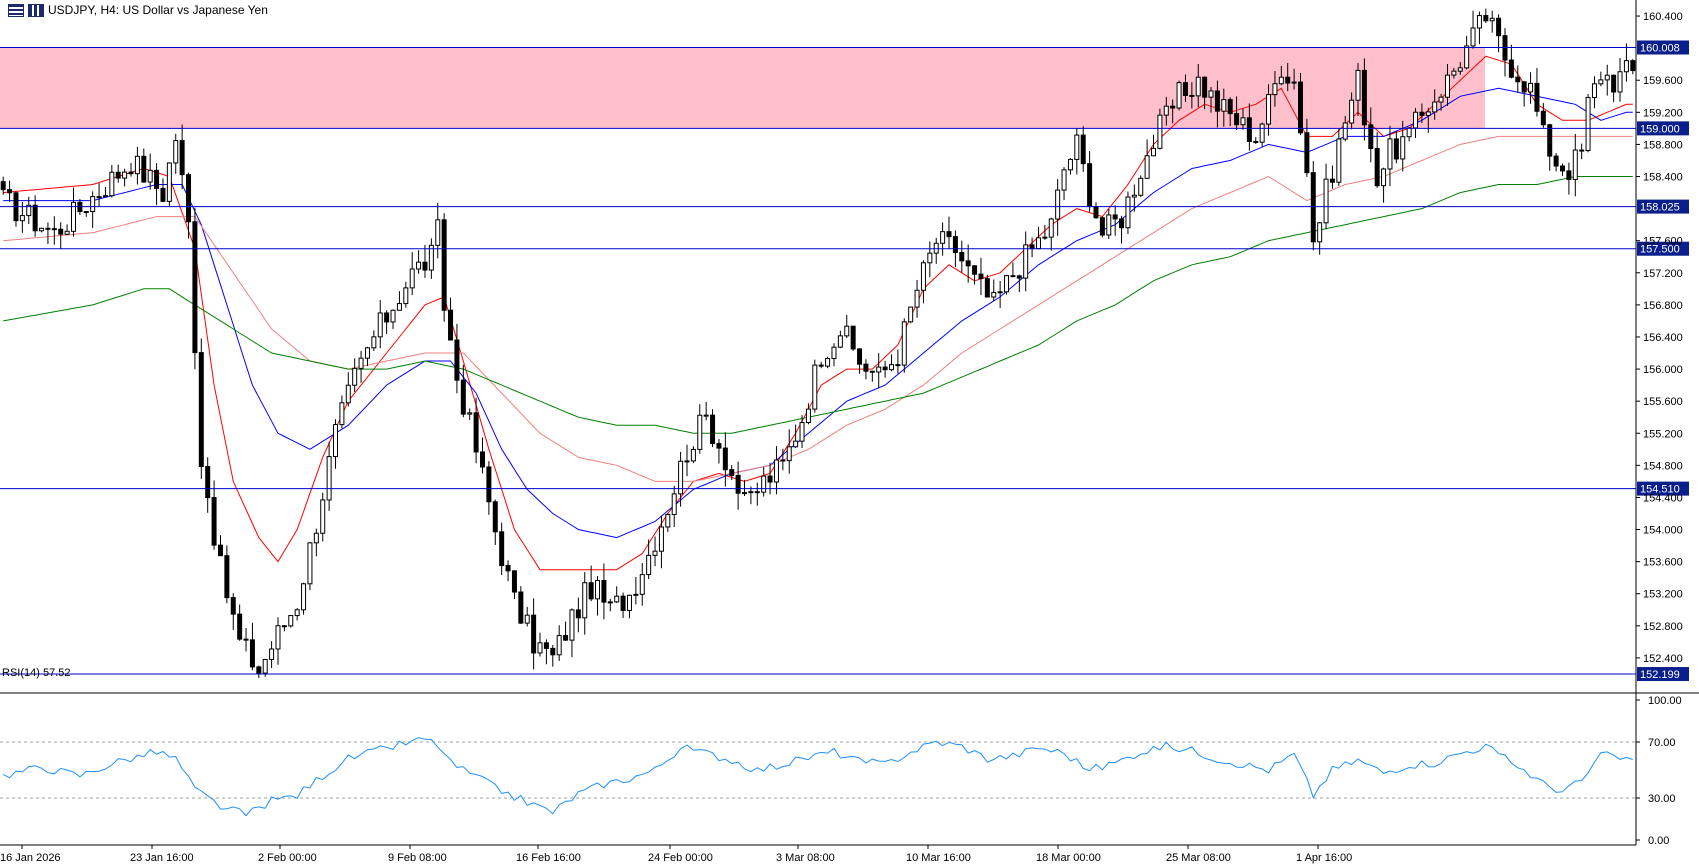 This screenshot has height=865, width=1699. What do you see at coordinates (36, 10) in the screenshot?
I see `bars-chart-icon` at bounding box center [36, 10].